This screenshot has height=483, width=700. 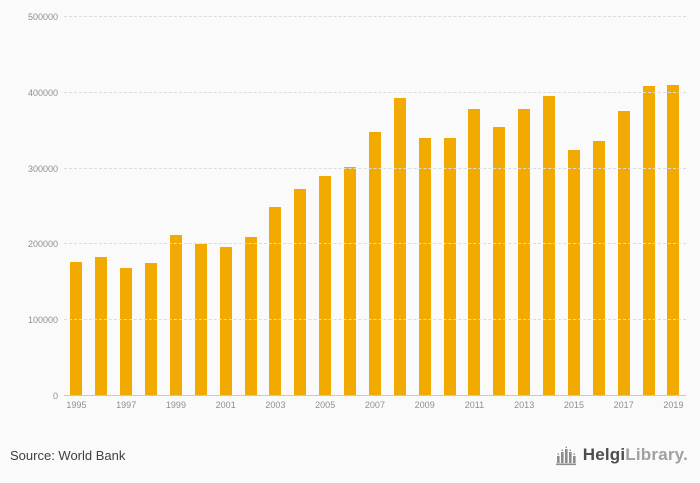 What do you see at coordinates (76, 328) in the screenshot?
I see `bar-1995` at bounding box center [76, 328].